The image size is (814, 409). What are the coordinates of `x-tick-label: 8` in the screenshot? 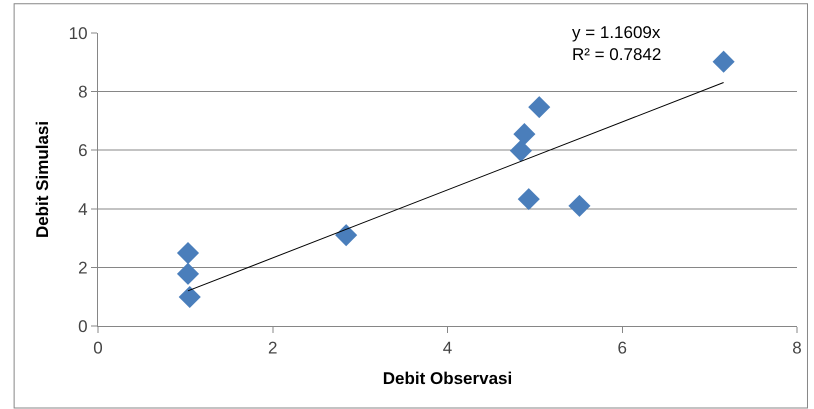 It's located at (797, 348).